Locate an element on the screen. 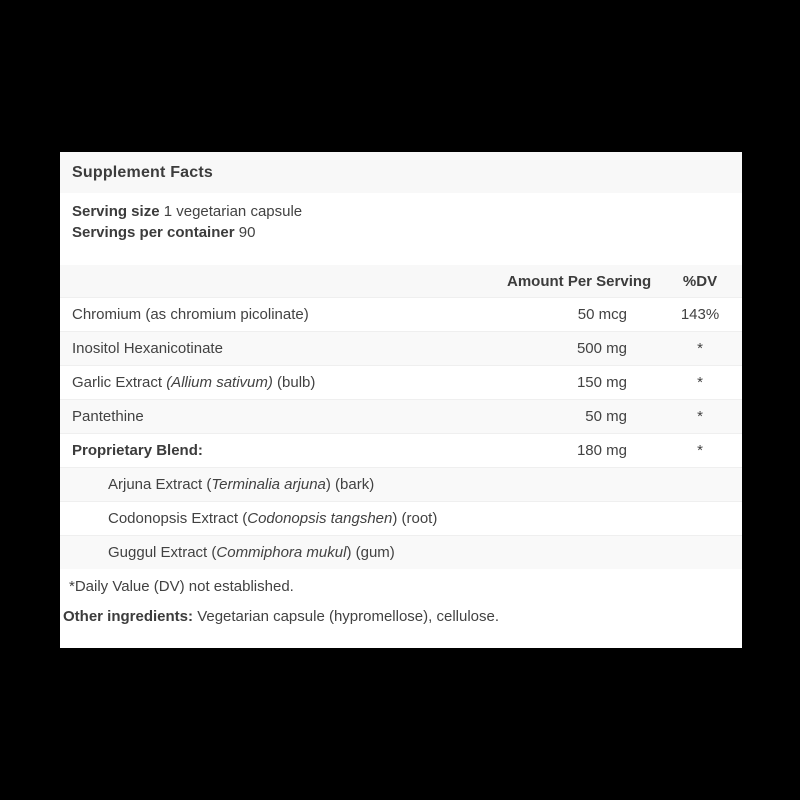  ingredient-amount: 50 mcg is located at coordinates (602, 314).